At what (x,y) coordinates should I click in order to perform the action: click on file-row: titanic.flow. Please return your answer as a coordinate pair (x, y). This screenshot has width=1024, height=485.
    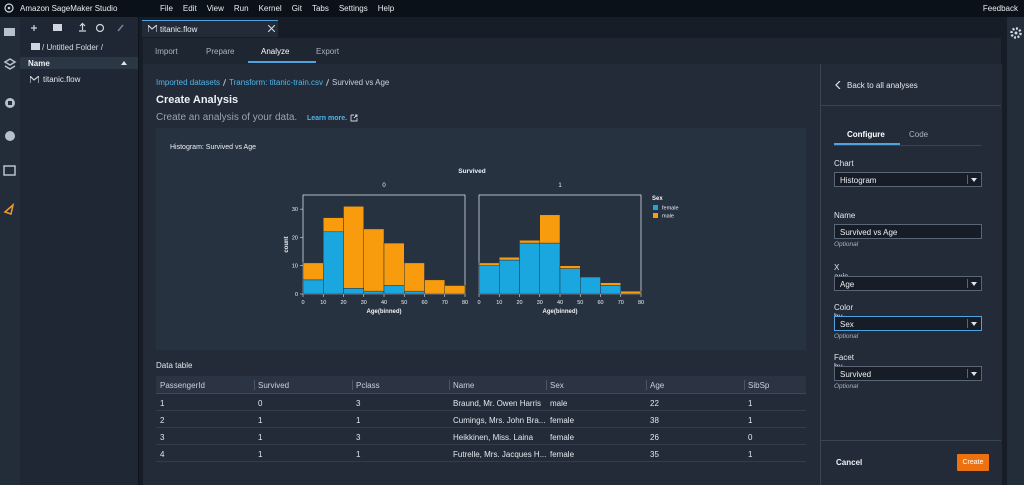
    Looking at the image, I should click on (79, 79).